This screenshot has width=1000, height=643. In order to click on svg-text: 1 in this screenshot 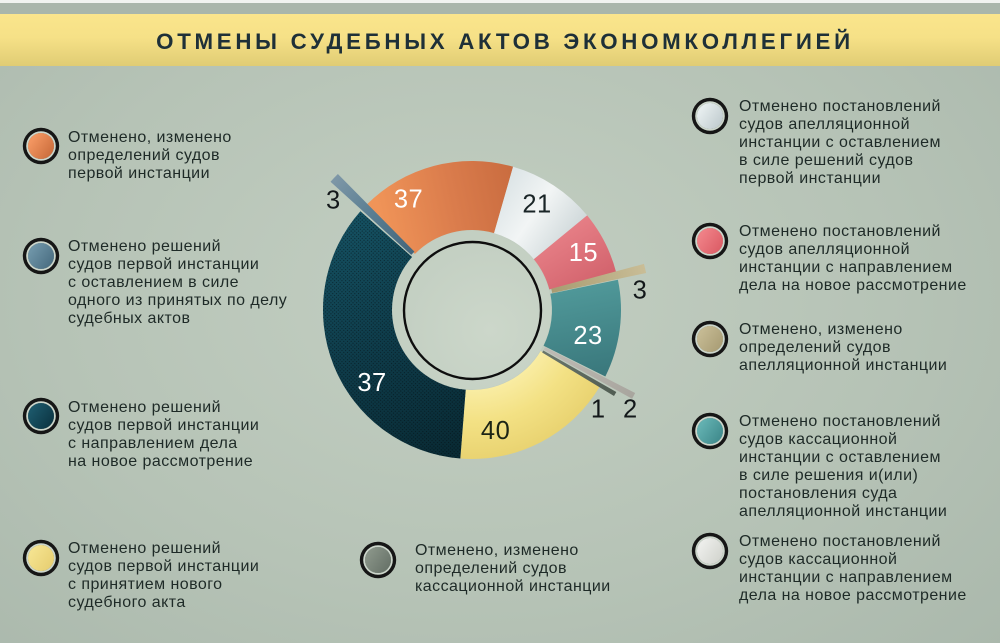, I will do `click(598, 410)`.